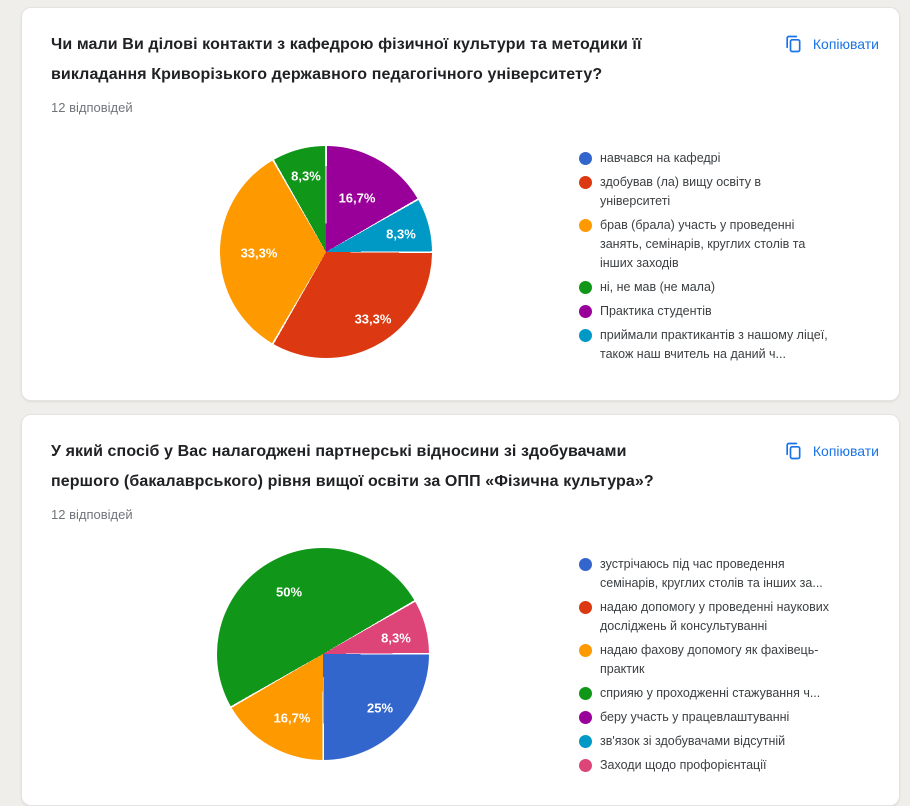 The height and width of the screenshot is (806, 910). What do you see at coordinates (660, 158) in the screenshot?
I see `legend-label: навчався на кафедрі` at bounding box center [660, 158].